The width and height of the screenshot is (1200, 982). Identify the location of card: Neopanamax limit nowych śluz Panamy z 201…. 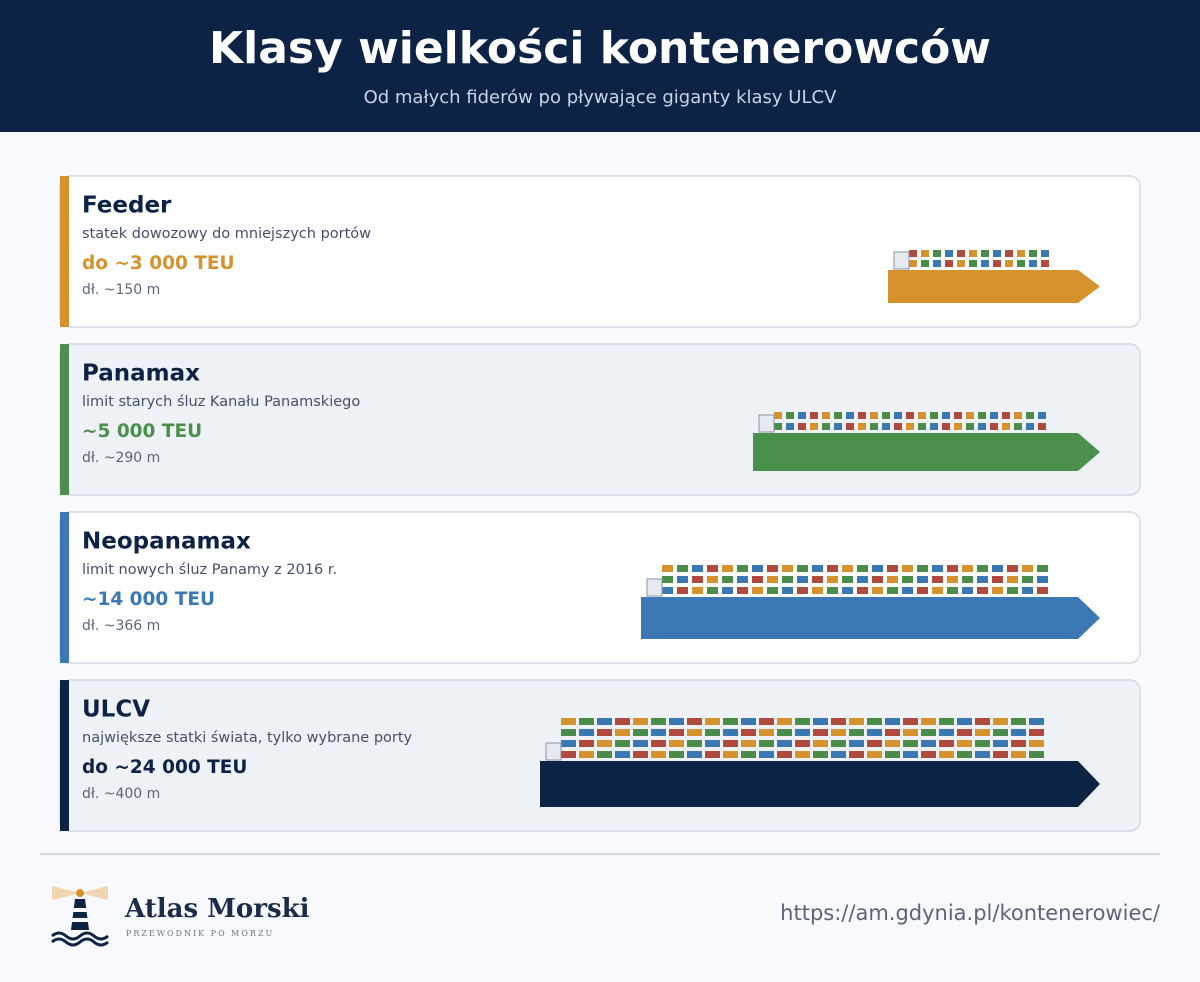
(600, 587).